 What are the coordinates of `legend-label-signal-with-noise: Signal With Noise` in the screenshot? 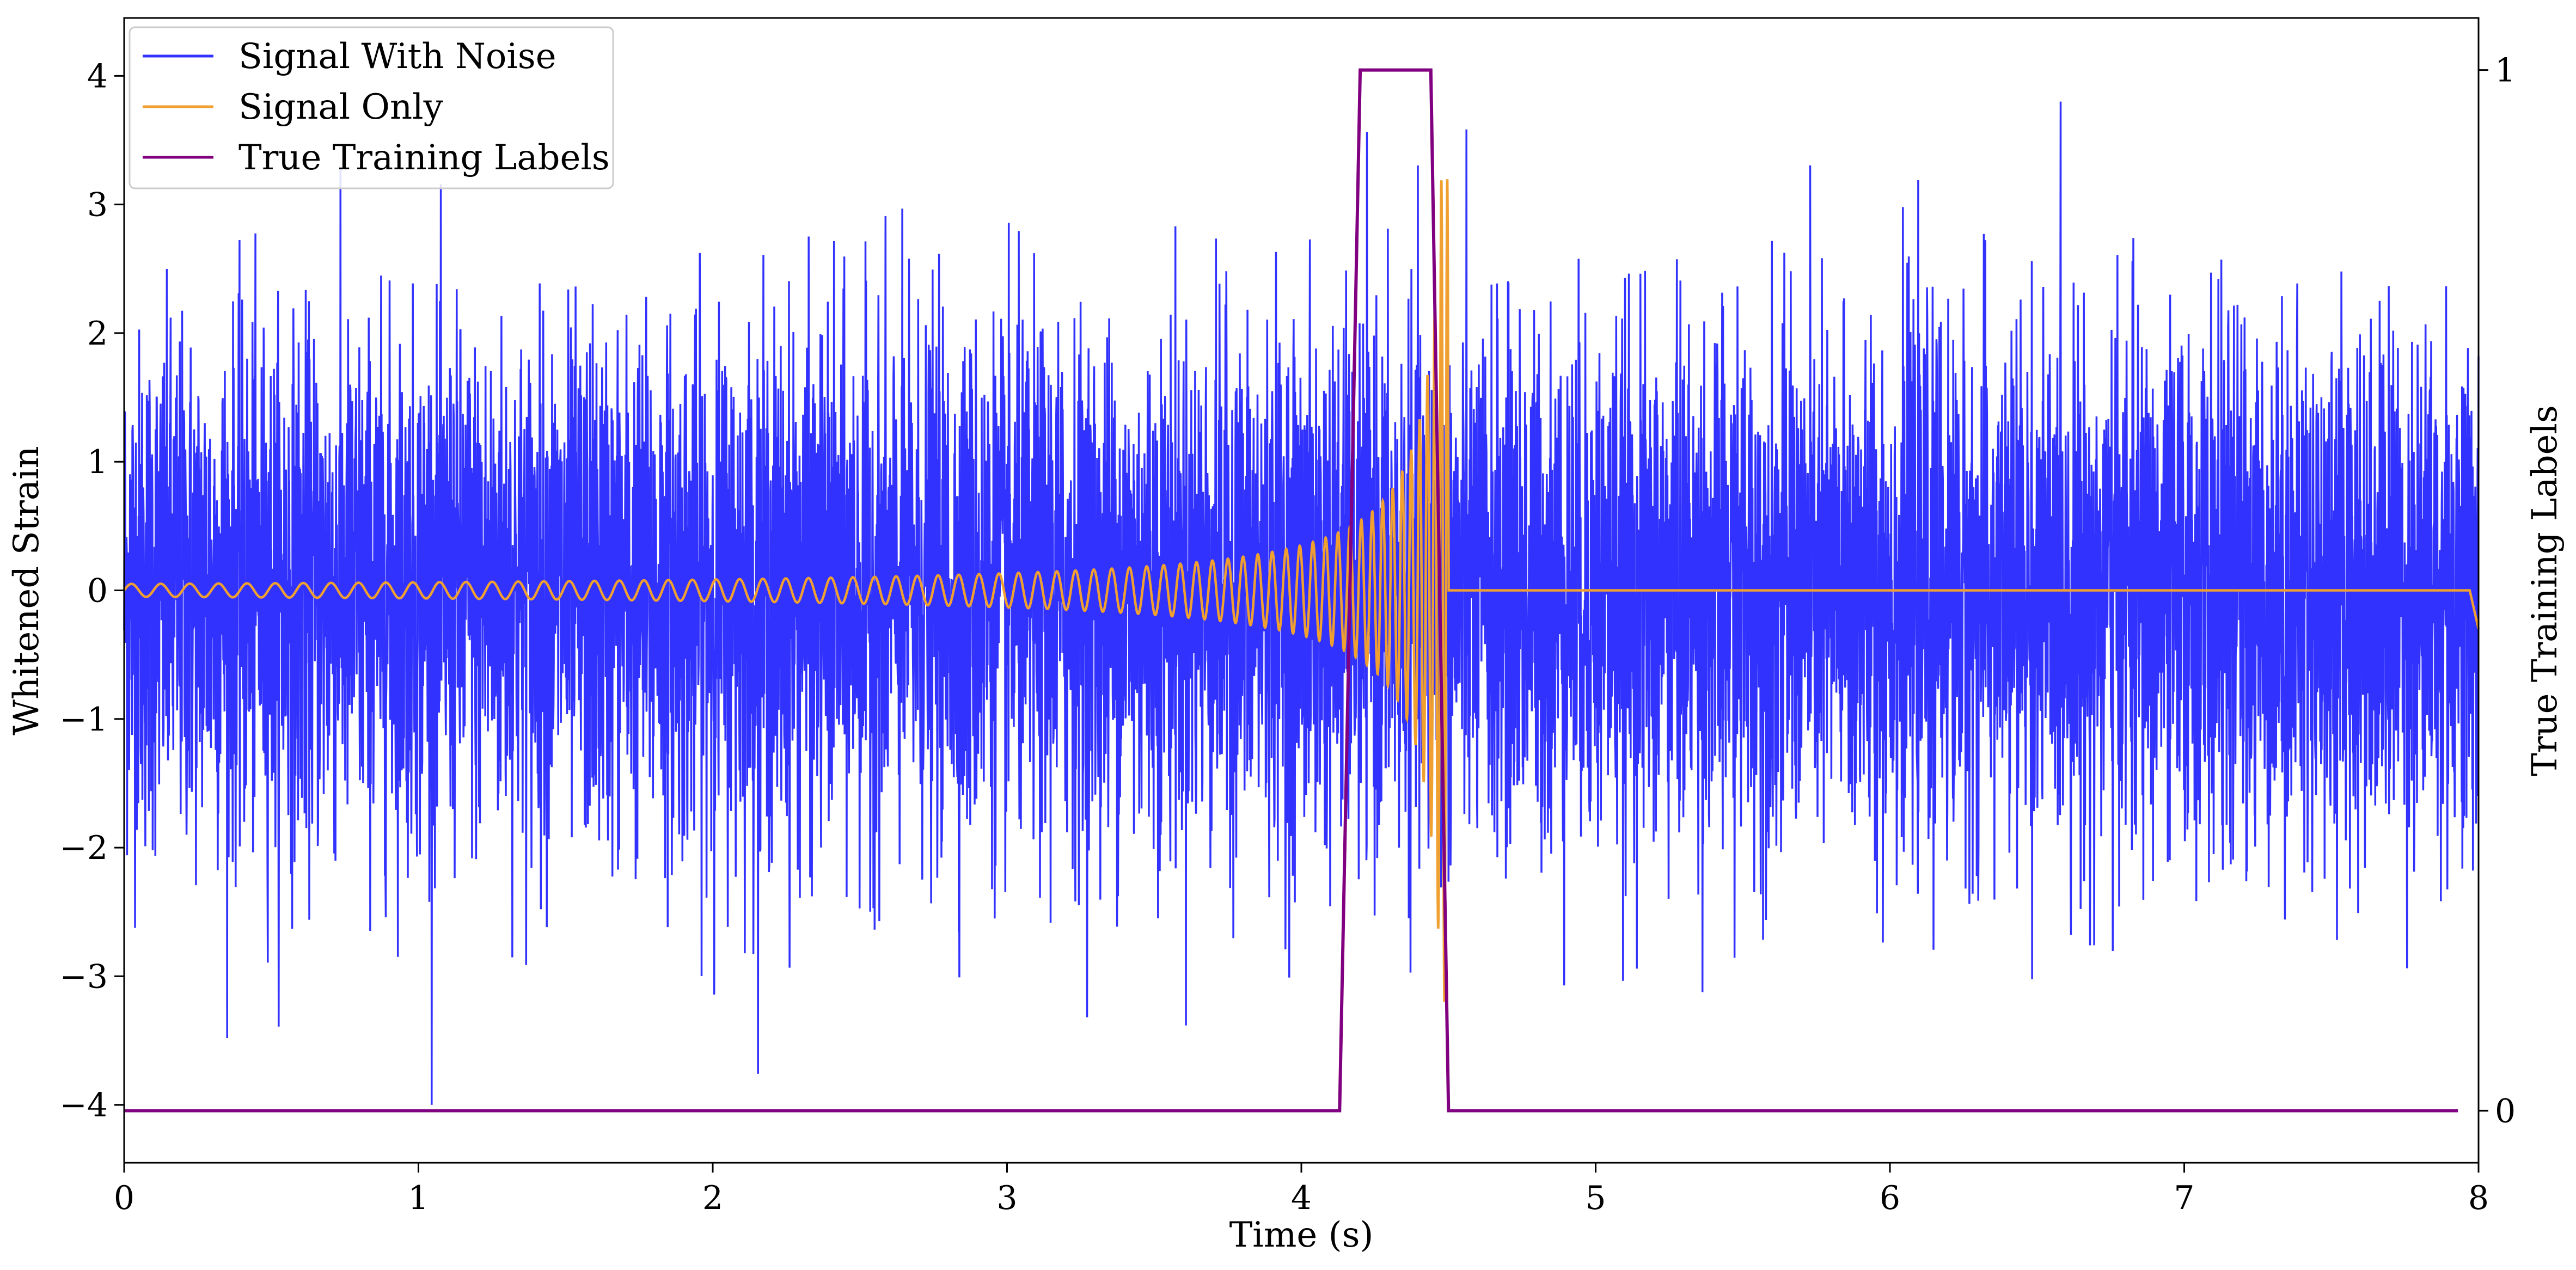 It's located at (397, 56).